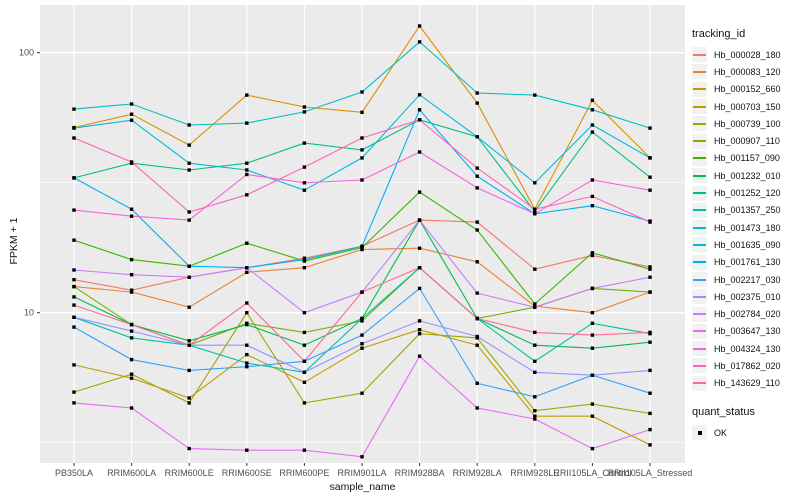  Describe the element at coordinates (747, 365) in the screenshot. I see `legend-item-label: Hb_017862_020` at that location.